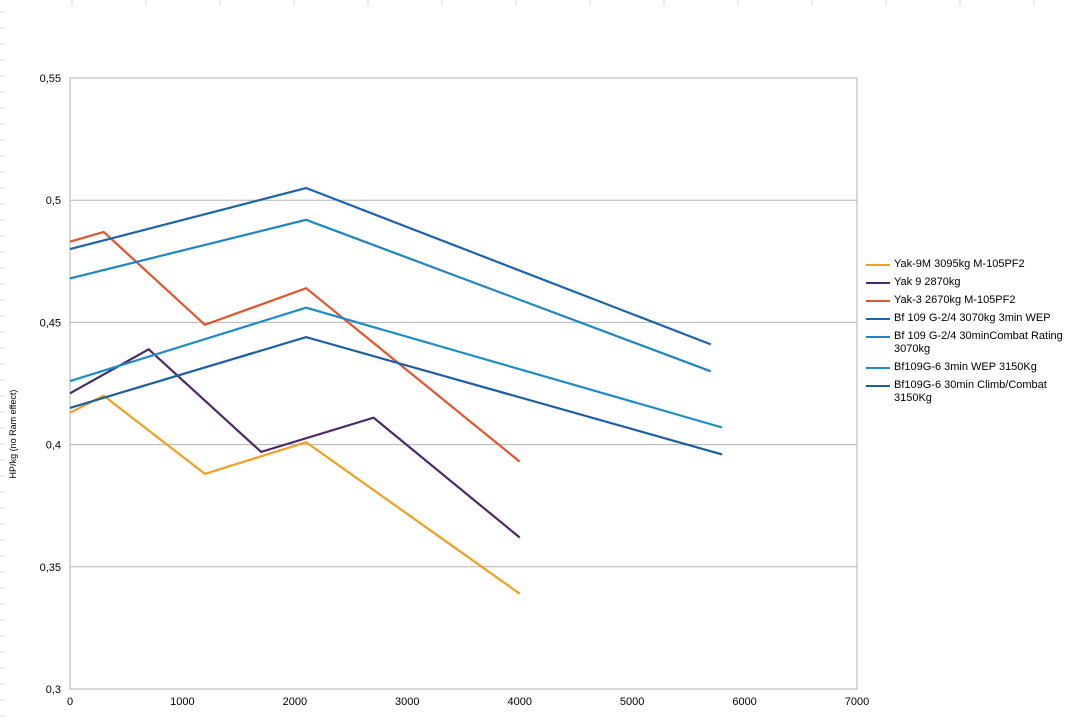 This screenshot has width=1073, height=718. I want to click on legend-item: Bf109G-6 3min WEP 3150Kg, so click(968, 367).